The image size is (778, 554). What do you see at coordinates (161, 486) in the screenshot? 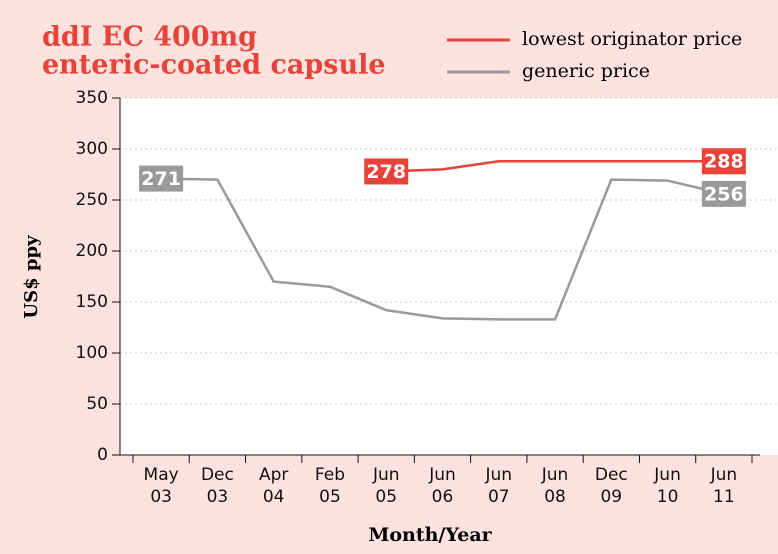
I see `x-tick-label: May 03` at bounding box center [161, 486].